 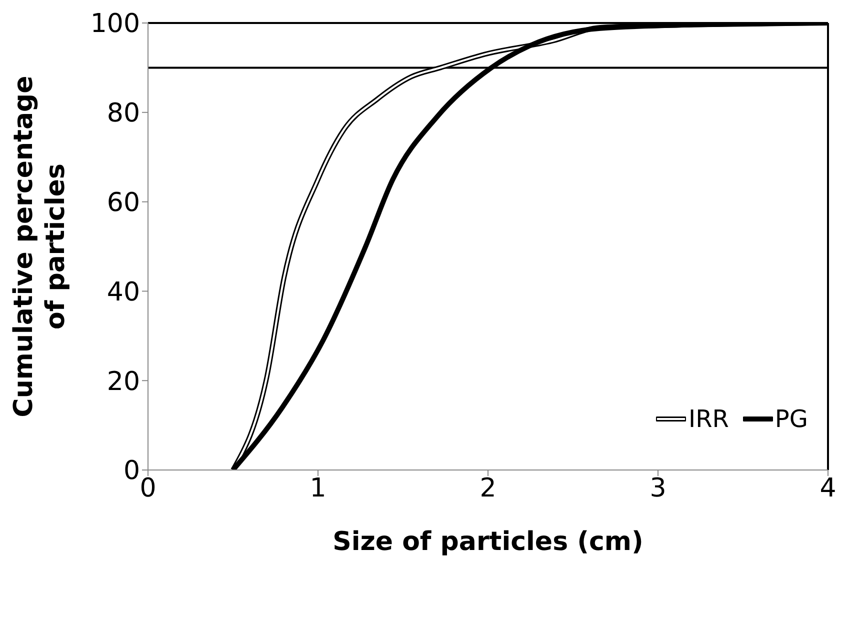 I want to click on y-tick-label: 80, so click(x=123, y=113).